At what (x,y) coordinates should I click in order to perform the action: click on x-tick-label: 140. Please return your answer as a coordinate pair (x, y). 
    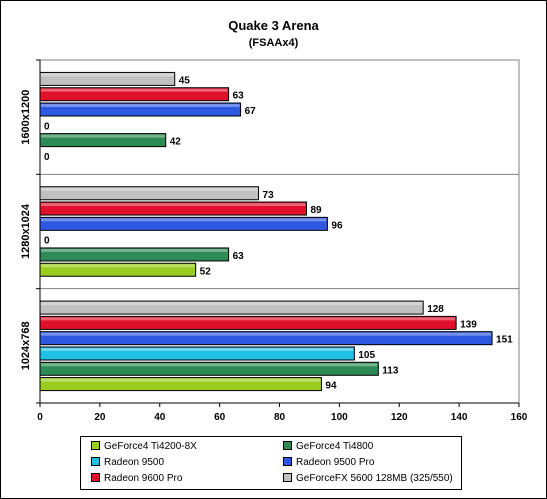
    Looking at the image, I should click on (459, 417).